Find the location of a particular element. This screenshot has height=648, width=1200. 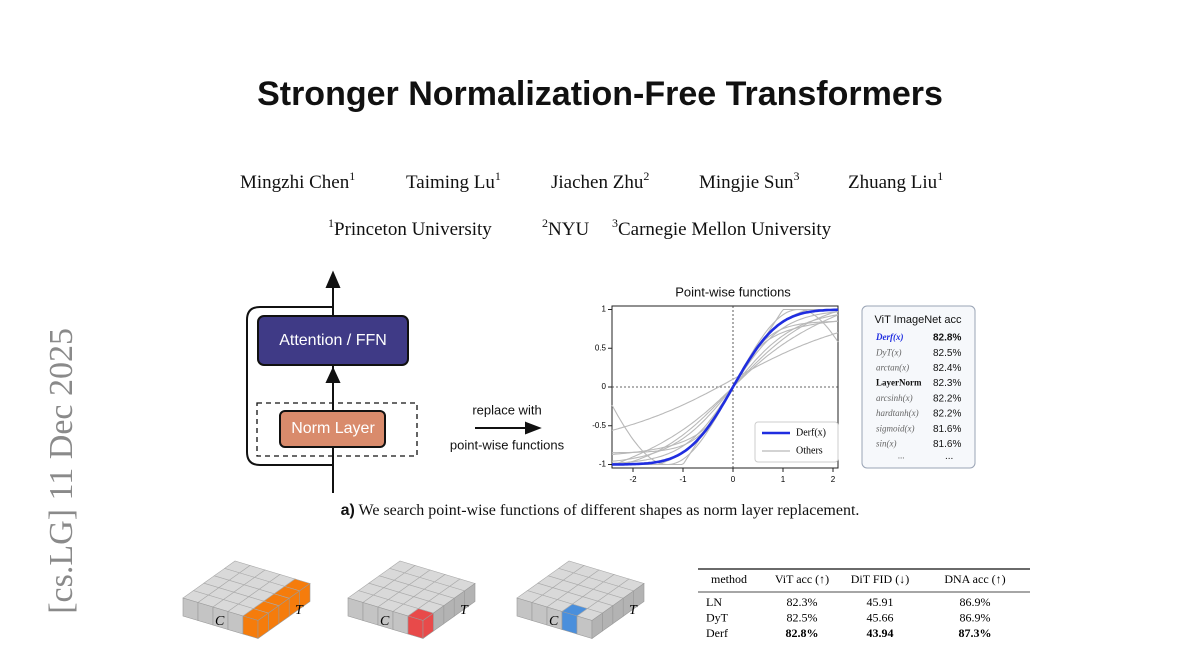

author-affil: 3 is located at coordinates (796, 176).